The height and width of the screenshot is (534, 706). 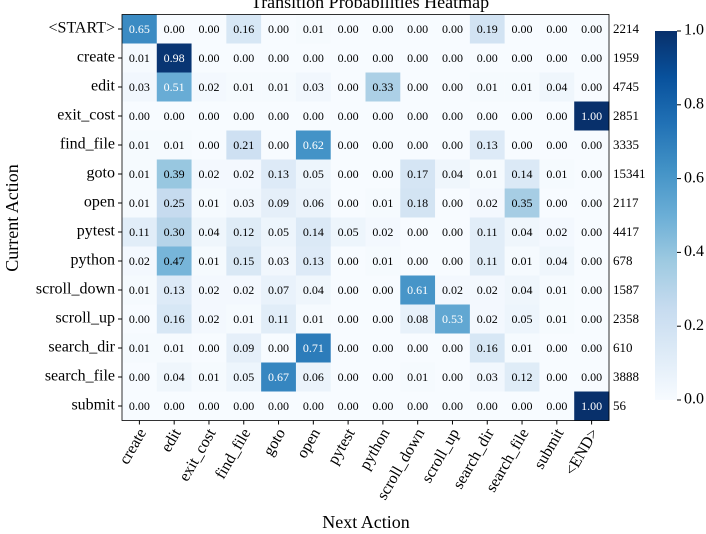 I want to click on y-tick-label: scroll_up, so click(x=85, y=318).